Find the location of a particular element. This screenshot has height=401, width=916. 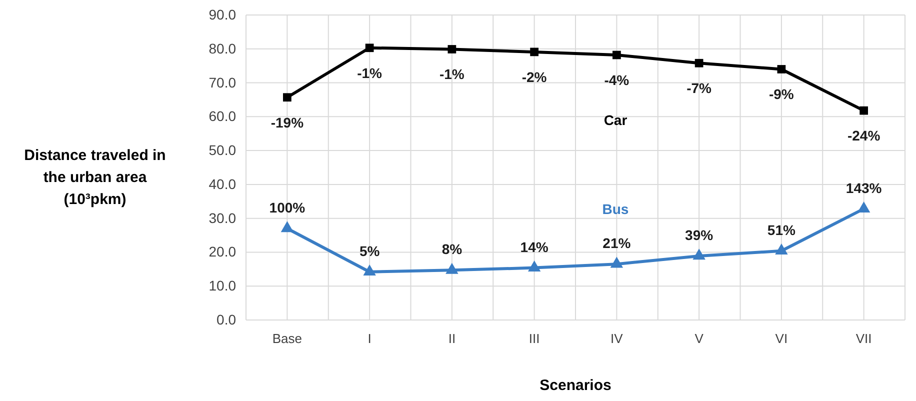

y-tick-label: 60.0 is located at coordinates (222, 116).